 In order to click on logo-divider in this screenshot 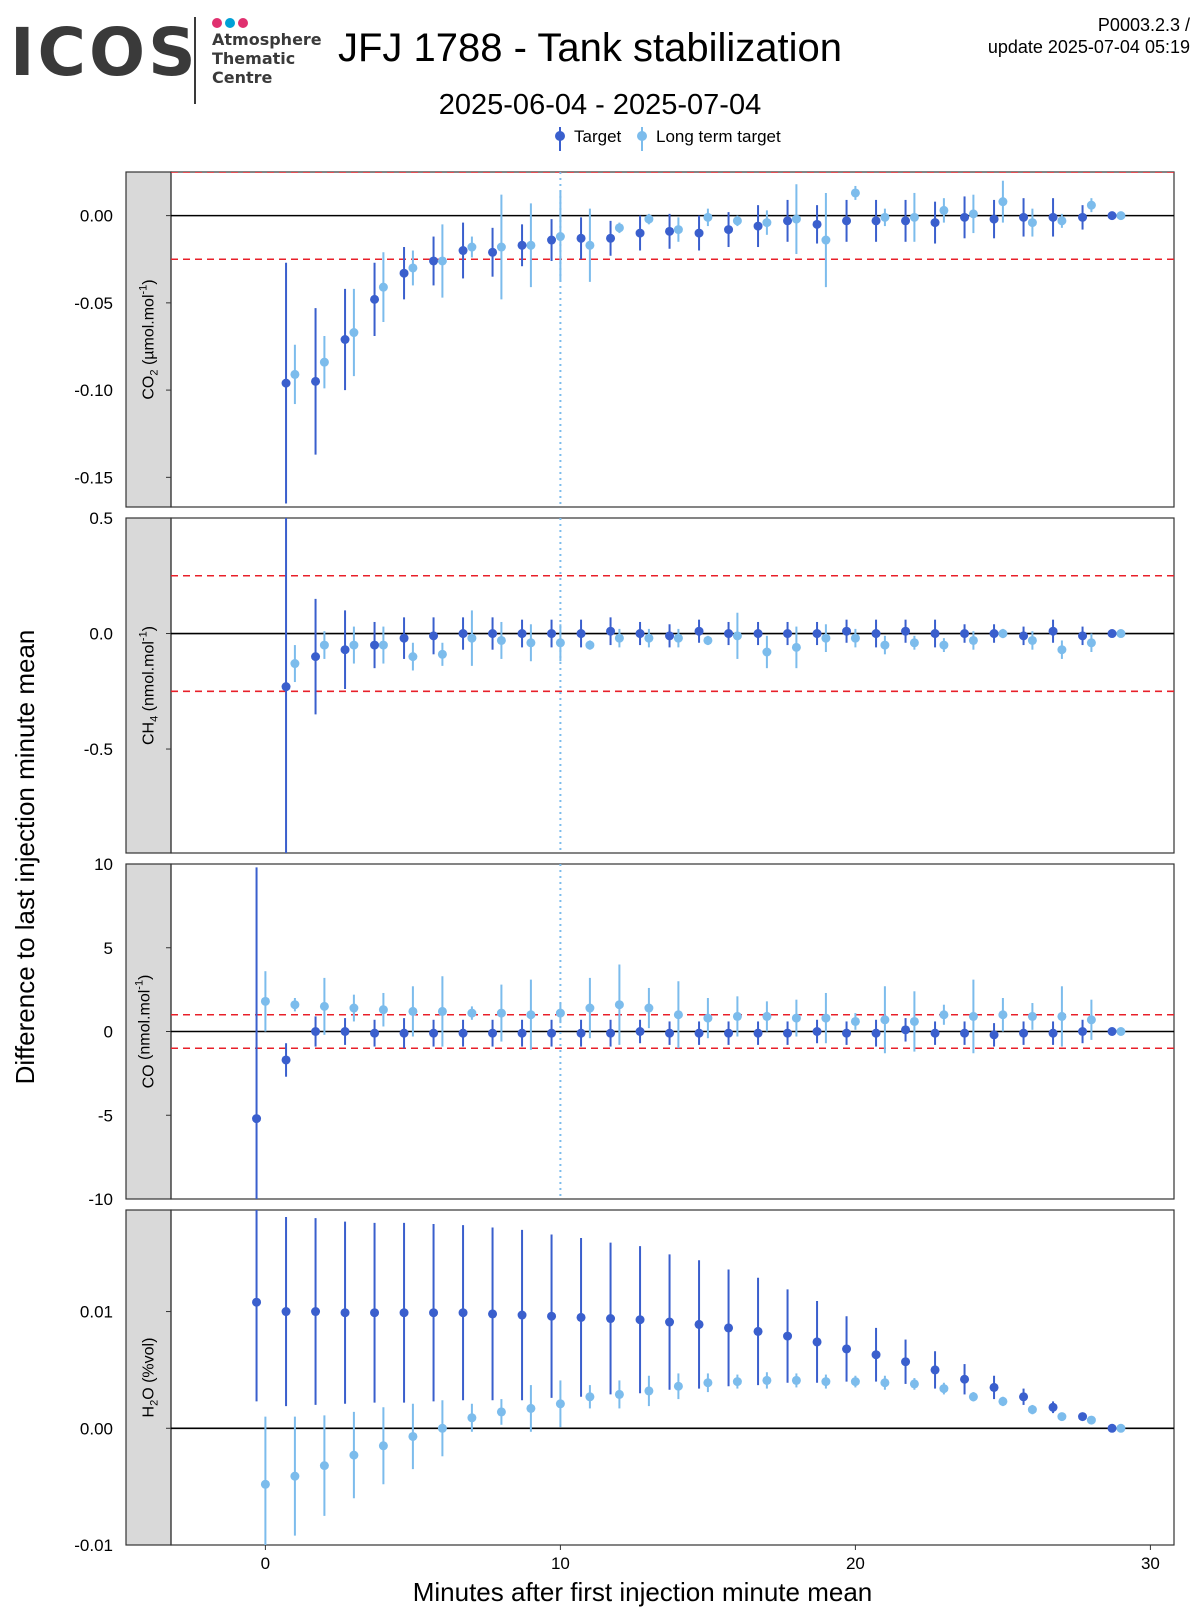, I will do `click(195, 60)`.